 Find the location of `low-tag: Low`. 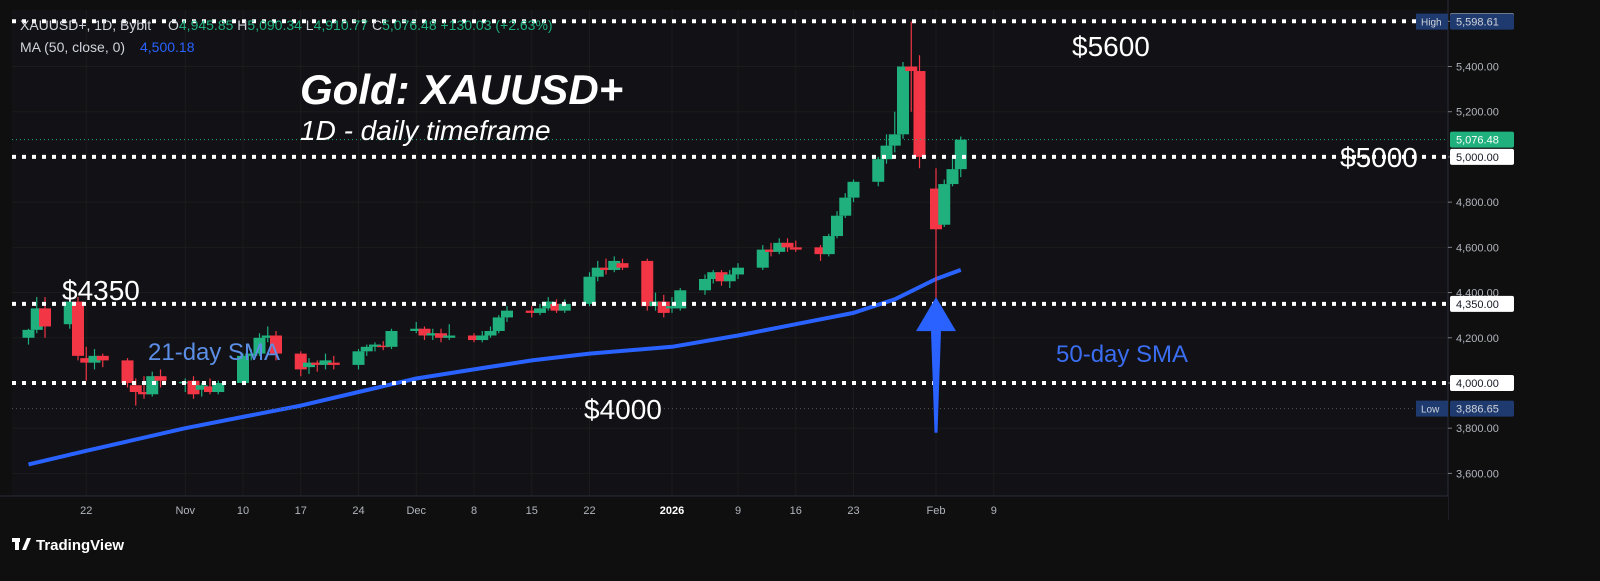

low-tag: Low is located at coordinates (1430, 410).